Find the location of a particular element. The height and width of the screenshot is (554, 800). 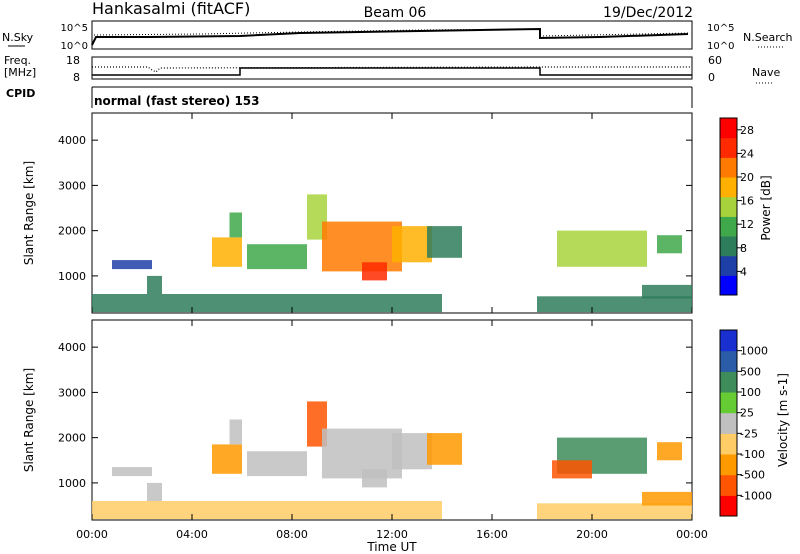

nsky-panel-frame is located at coordinates (392, 35).